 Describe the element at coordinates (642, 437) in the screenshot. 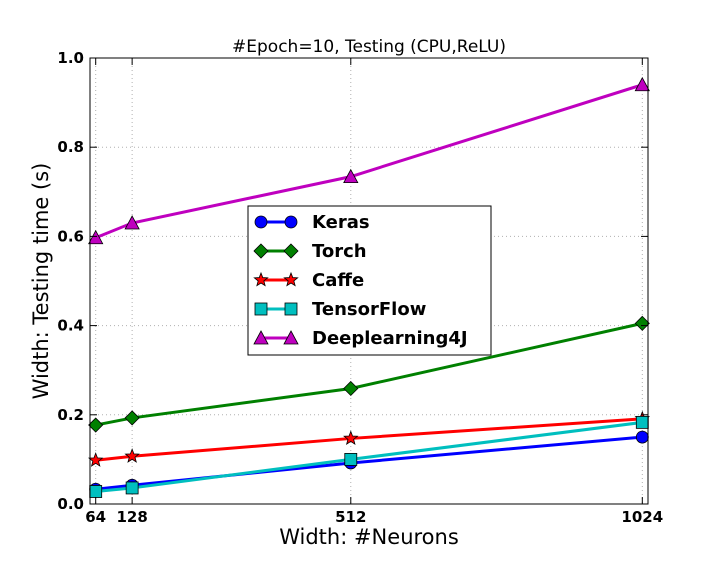

I see `data-point-keras` at that location.